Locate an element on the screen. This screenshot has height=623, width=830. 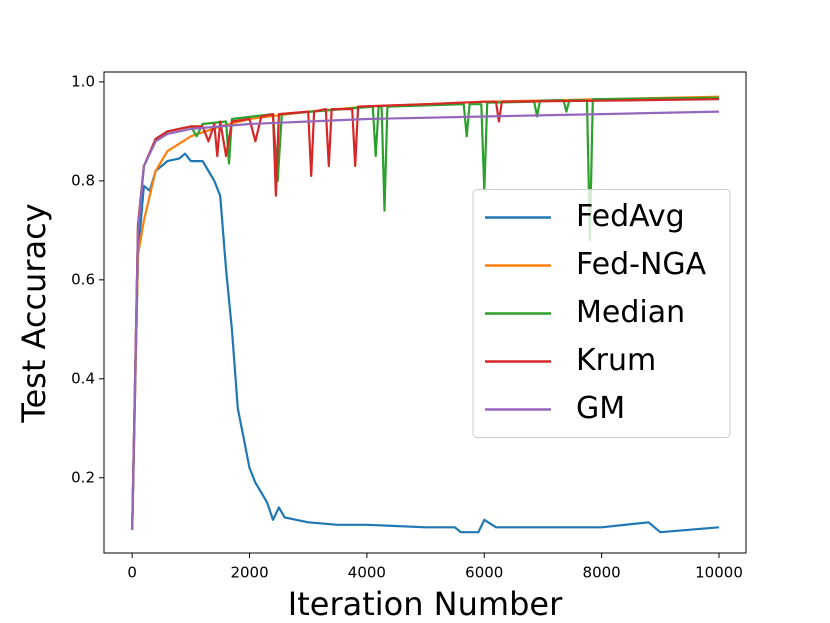
x-tick-label: 10000 is located at coordinates (719, 573).